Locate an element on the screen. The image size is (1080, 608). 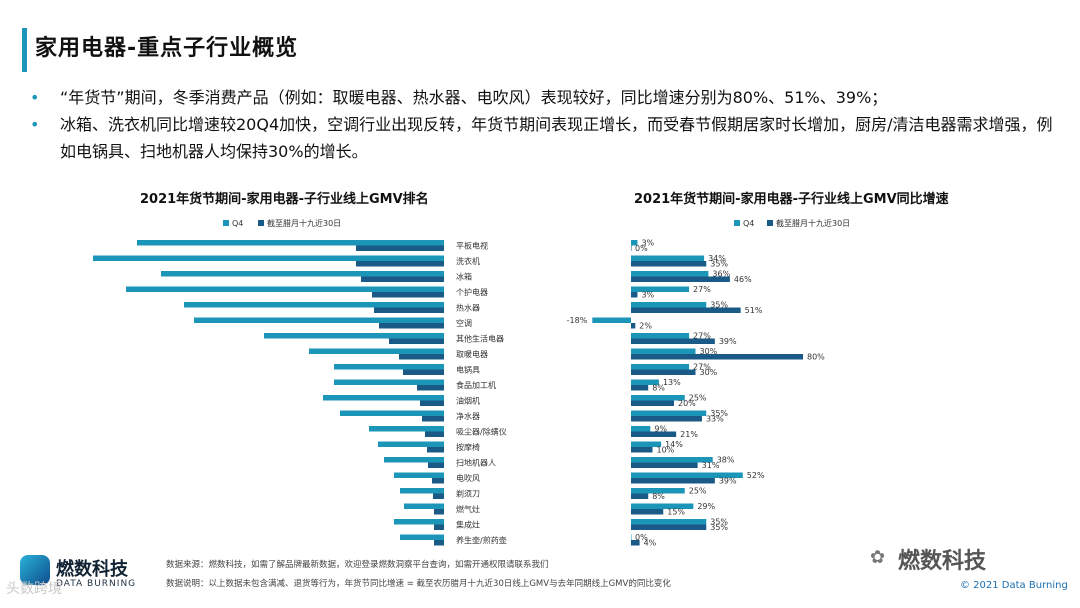
copyright: © 2021 Data Burning is located at coordinates (1014, 585).